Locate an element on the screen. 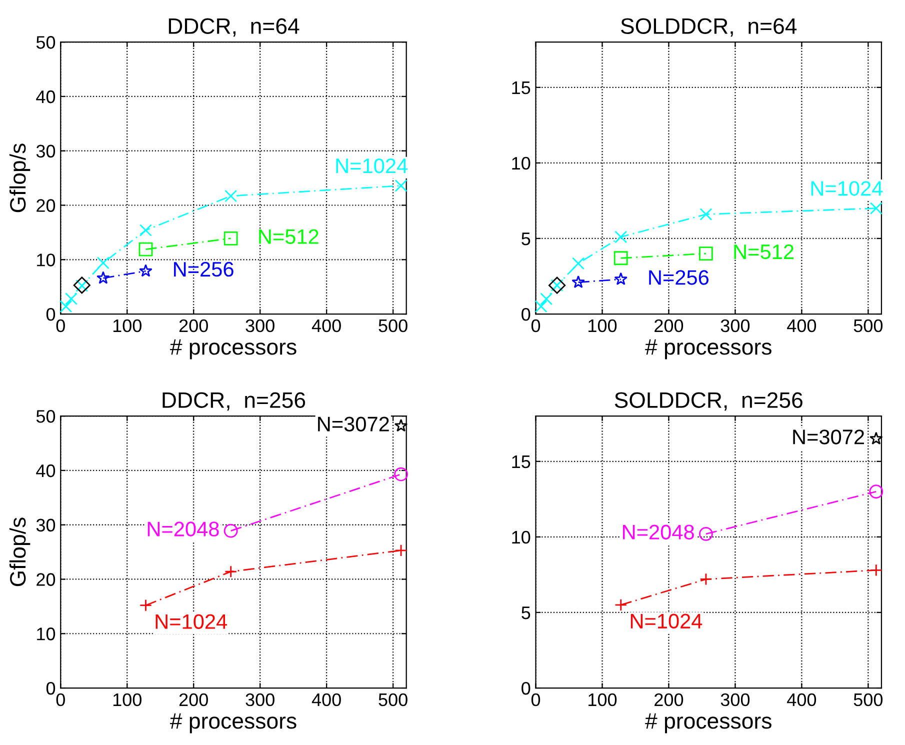  chart-title: SOLDDCR, n=64 is located at coordinates (709, 27).